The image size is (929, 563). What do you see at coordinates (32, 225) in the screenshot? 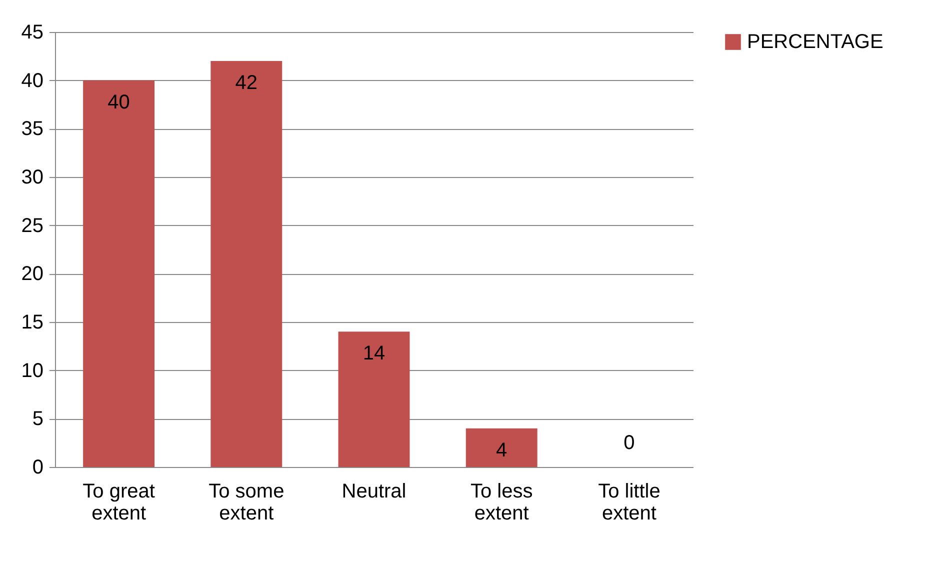
I see `y-tick-label: 25` at bounding box center [32, 225].